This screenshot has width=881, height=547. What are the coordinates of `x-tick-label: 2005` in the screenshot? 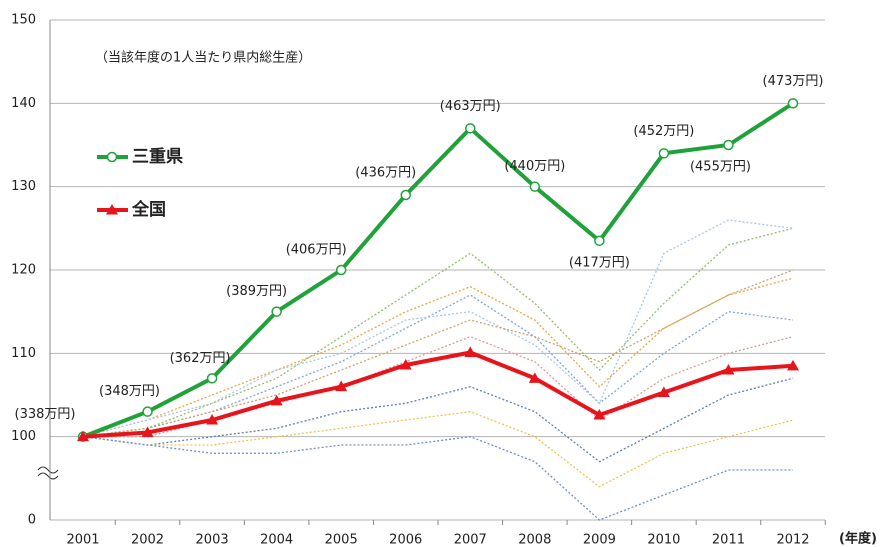 It's located at (341, 540).